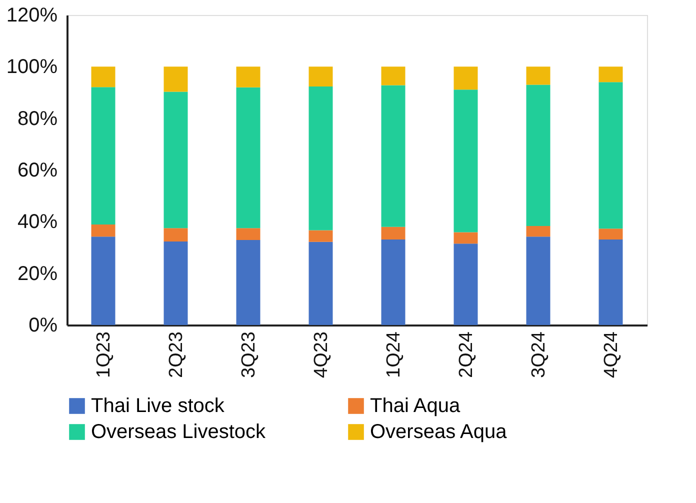 The image size is (696, 503). I want to click on x-tick-label: 2Q24, so click(466, 354).